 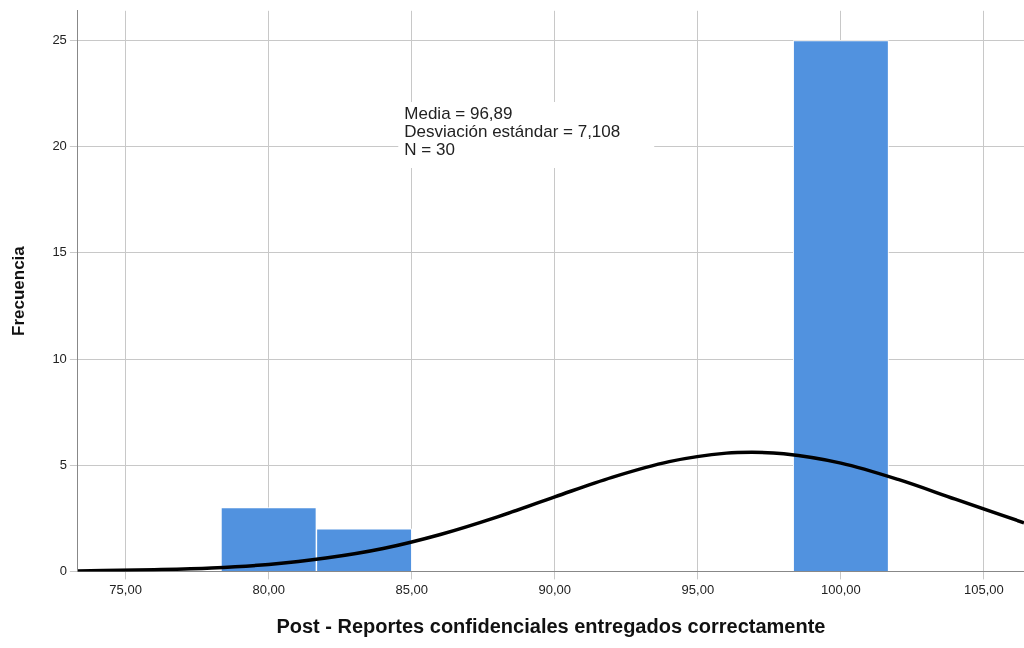 I want to click on y-tick-label: 15, so click(x=59, y=252).